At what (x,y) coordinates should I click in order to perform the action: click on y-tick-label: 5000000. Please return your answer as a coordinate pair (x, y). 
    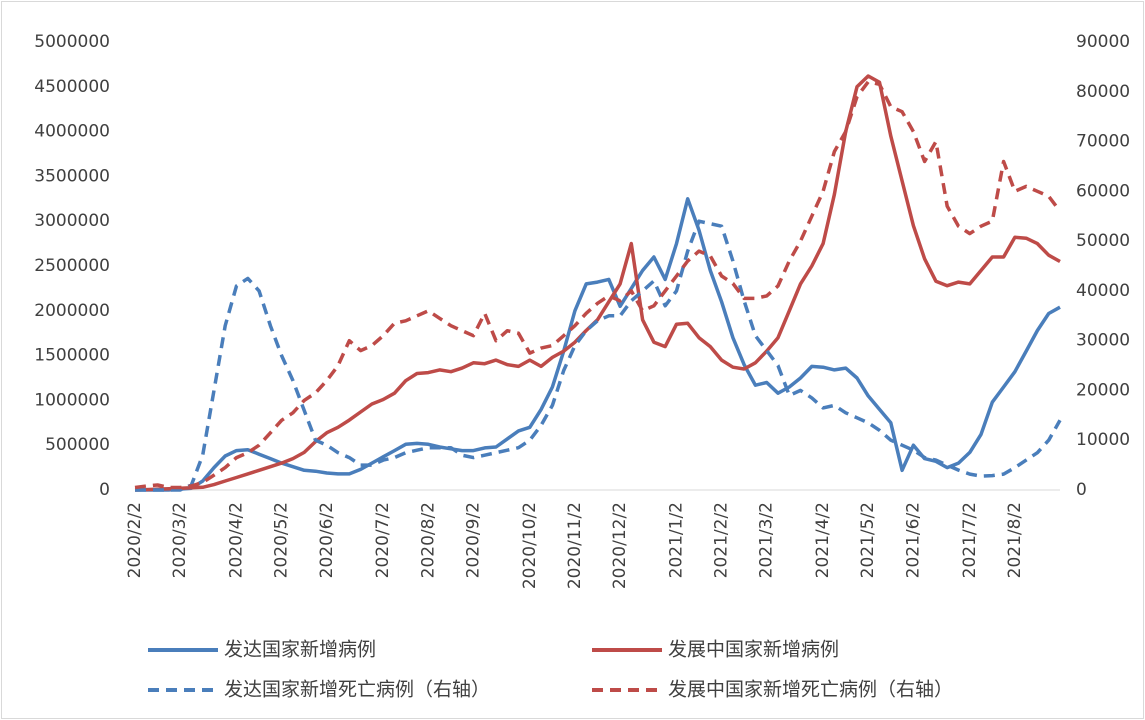
    Looking at the image, I should click on (72, 42).